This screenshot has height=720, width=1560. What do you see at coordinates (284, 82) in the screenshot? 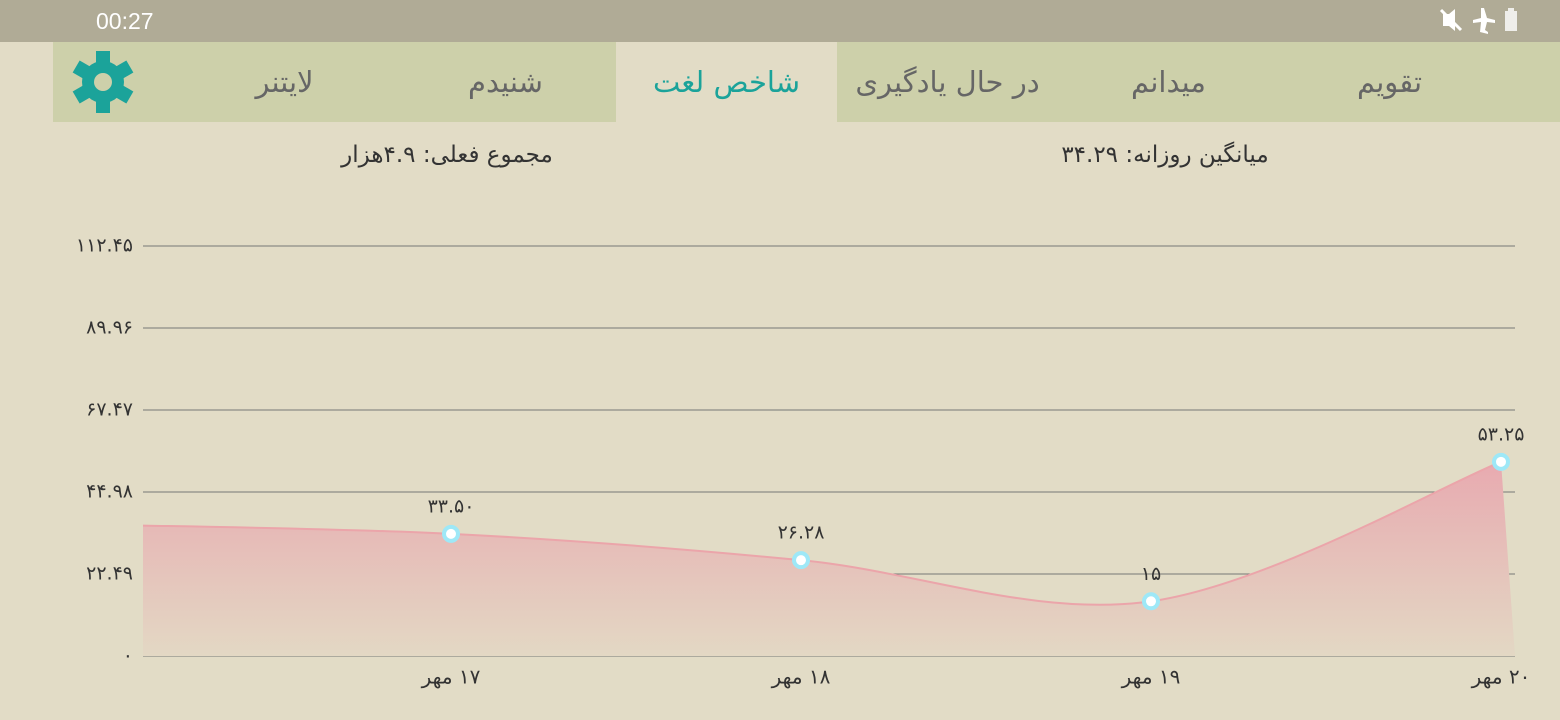
I see `tab: لایتنر` at bounding box center [284, 82].